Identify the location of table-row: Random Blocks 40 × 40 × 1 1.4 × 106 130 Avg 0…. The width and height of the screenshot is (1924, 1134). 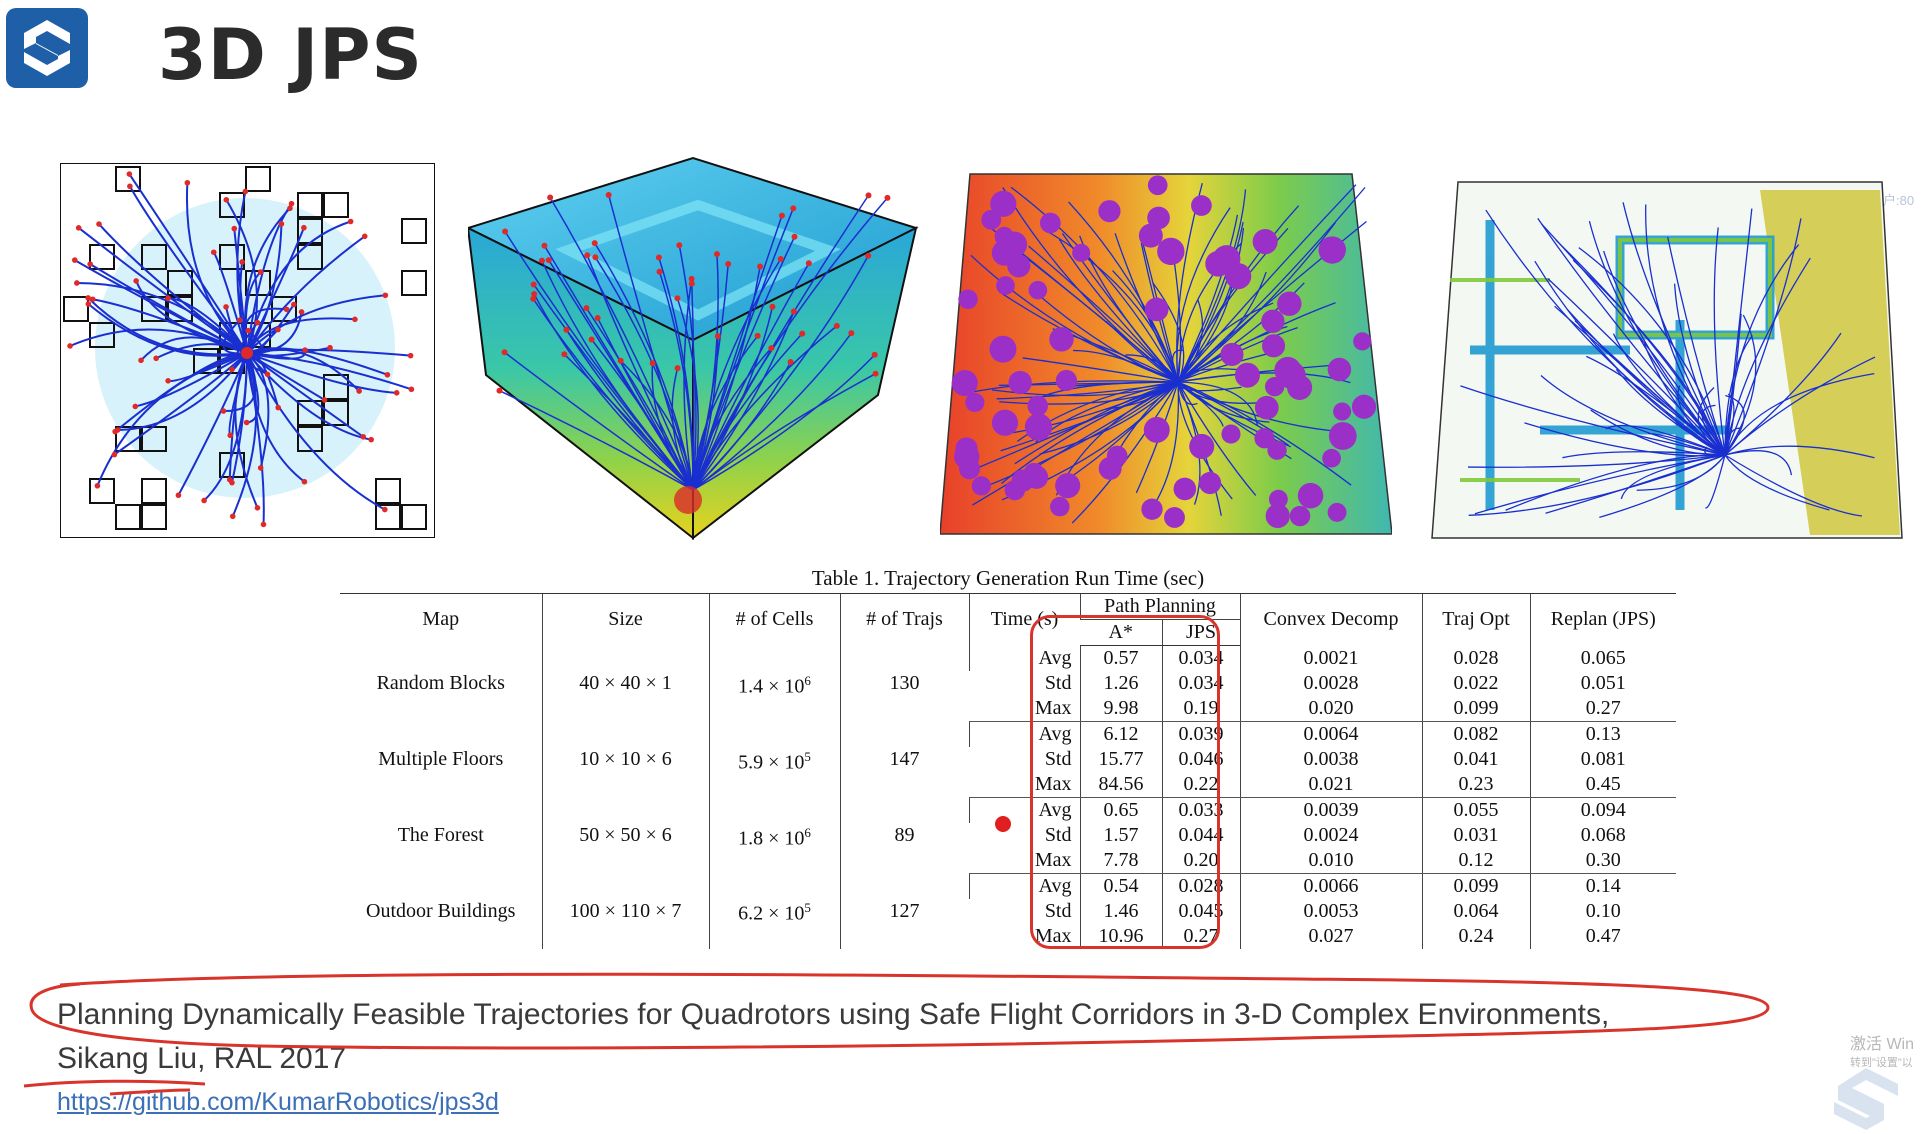
(1008, 683).